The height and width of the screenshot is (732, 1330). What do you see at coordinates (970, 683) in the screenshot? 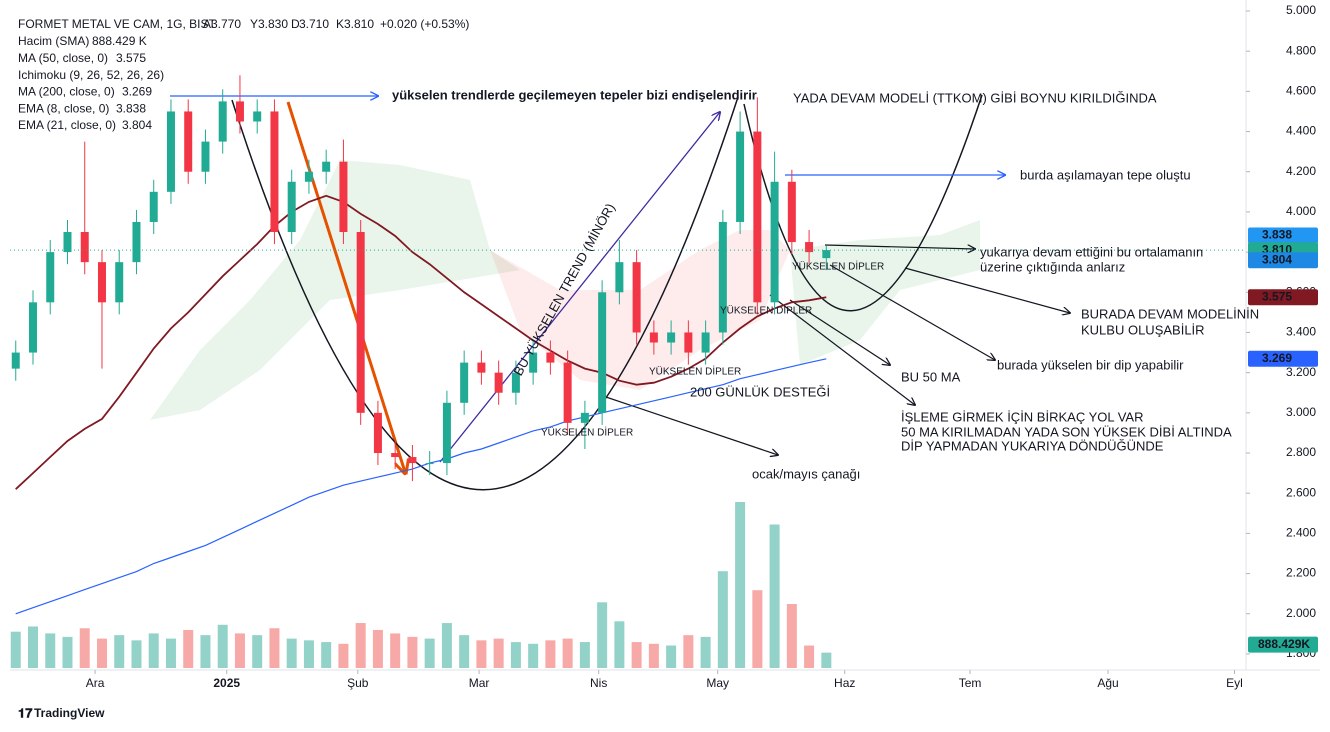
I see `x-tick-label: Tem` at bounding box center [970, 683].